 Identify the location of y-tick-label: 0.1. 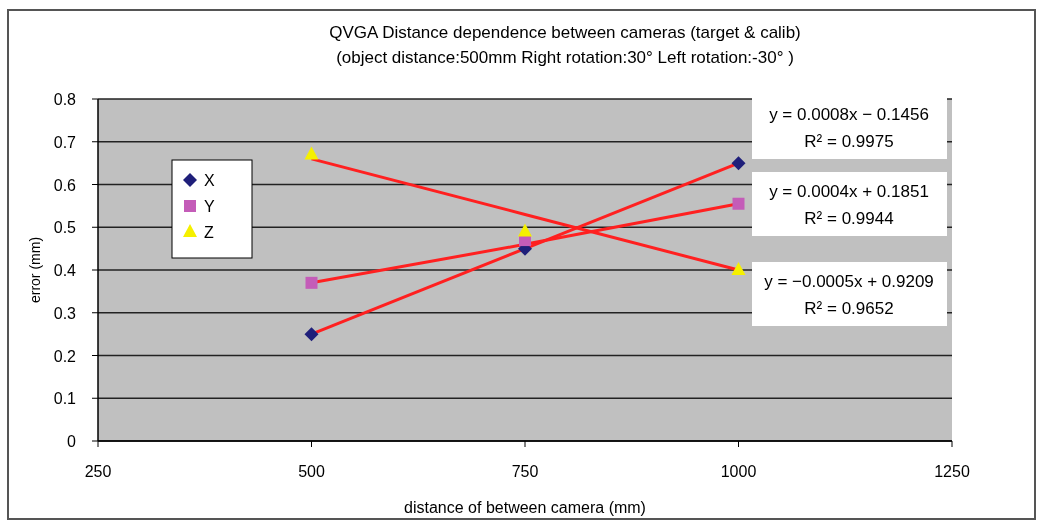
(65, 399).